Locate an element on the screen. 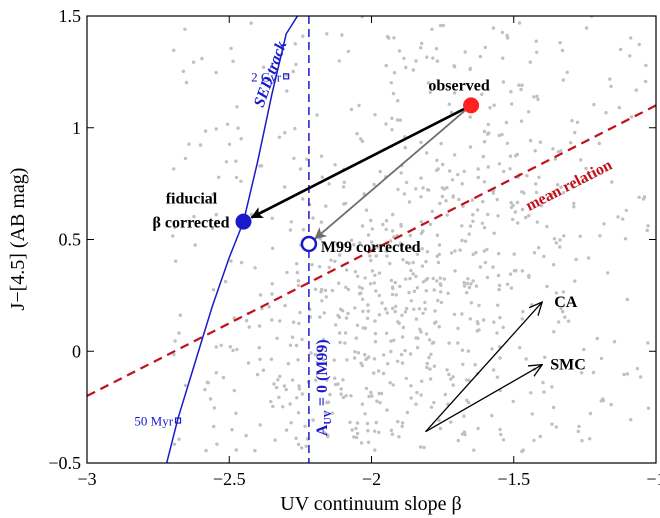 The height and width of the screenshot is (518, 660). arrow-to-m99 is located at coordinates (390, 174).